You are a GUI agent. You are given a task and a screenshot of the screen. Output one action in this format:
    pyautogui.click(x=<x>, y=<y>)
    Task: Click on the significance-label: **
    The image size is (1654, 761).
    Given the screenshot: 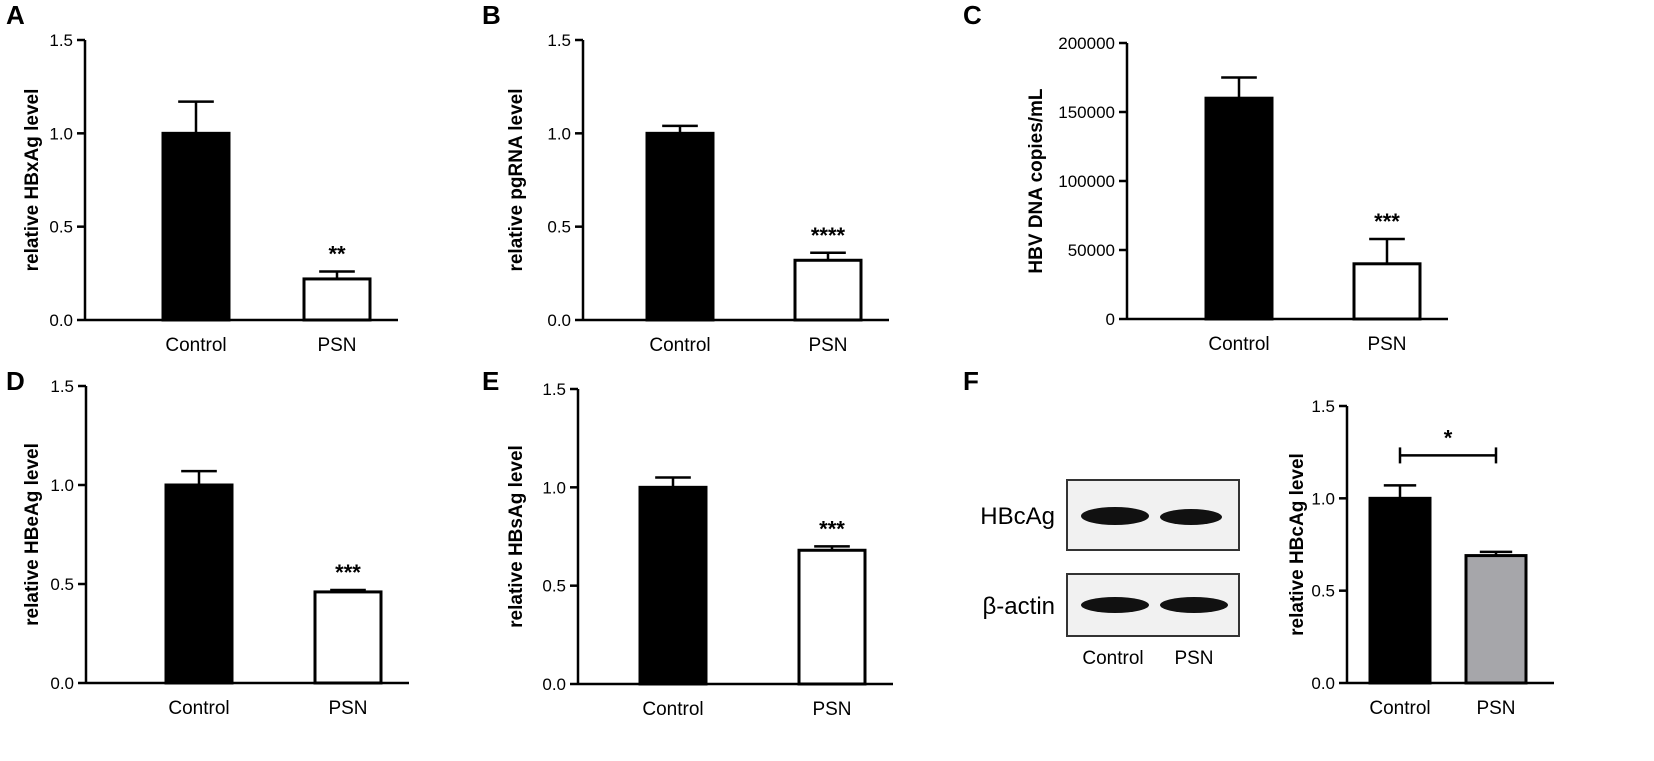 What is the action you would take?
    pyautogui.click(x=337, y=253)
    